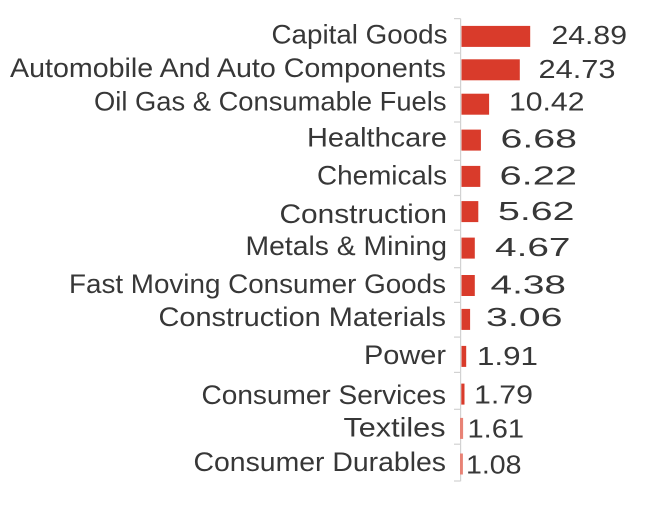 The width and height of the screenshot is (648, 511). What do you see at coordinates (405, 355) in the screenshot?
I see `svg-text: Power` at bounding box center [405, 355].